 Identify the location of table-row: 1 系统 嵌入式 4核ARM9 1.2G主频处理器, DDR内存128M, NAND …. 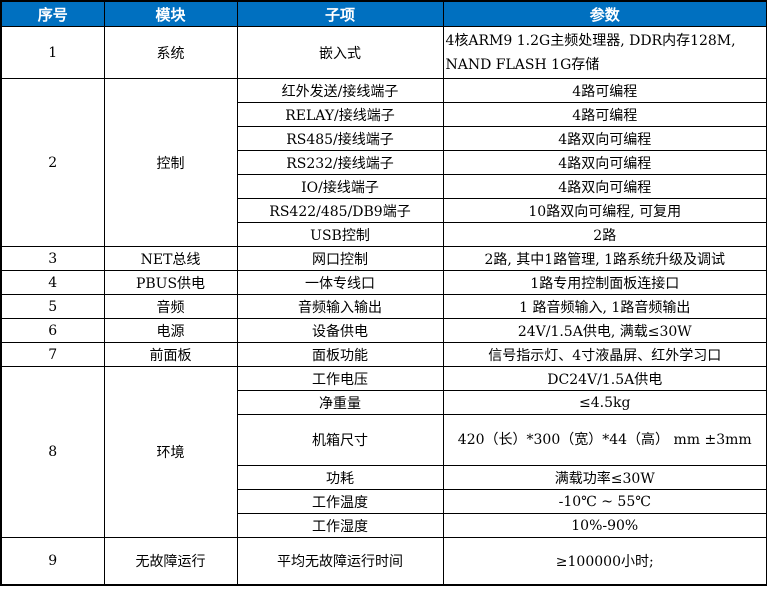
(383, 52).